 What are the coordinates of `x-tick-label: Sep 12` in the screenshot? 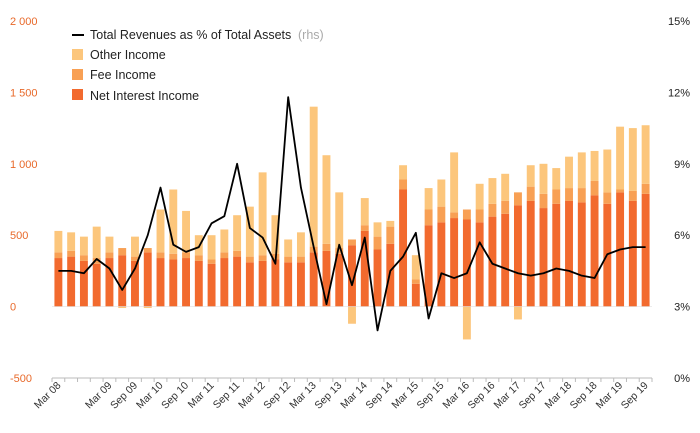 It's located at (277, 396).